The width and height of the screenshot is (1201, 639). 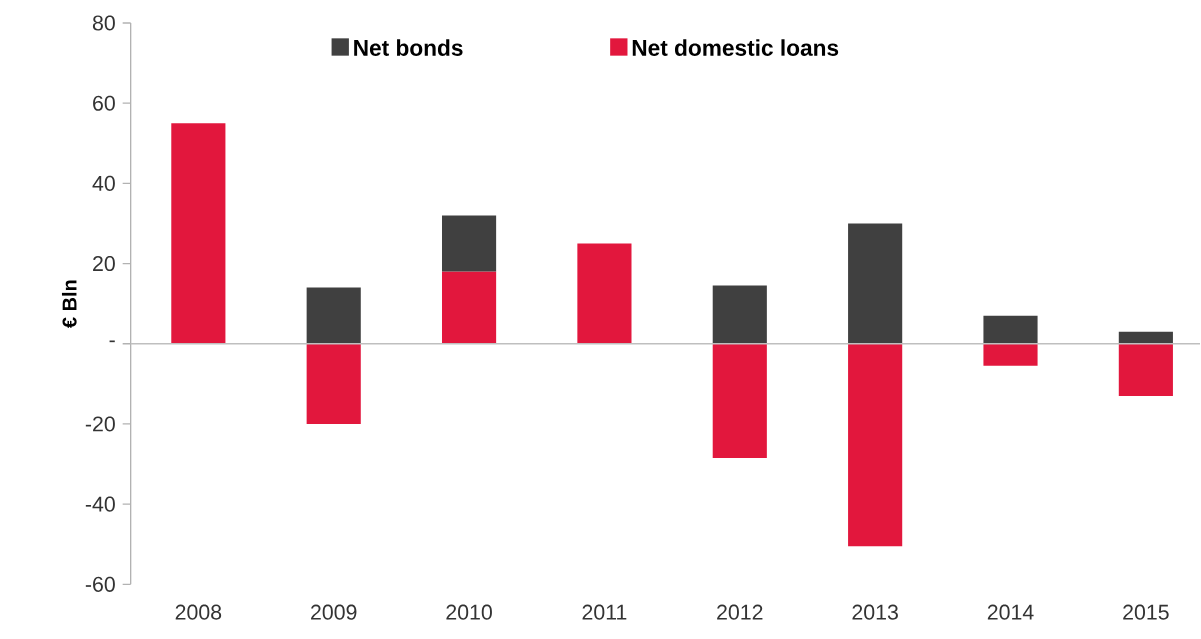 What do you see at coordinates (100, 584) in the screenshot?
I see `y-tick-label: -60` at bounding box center [100, 584].